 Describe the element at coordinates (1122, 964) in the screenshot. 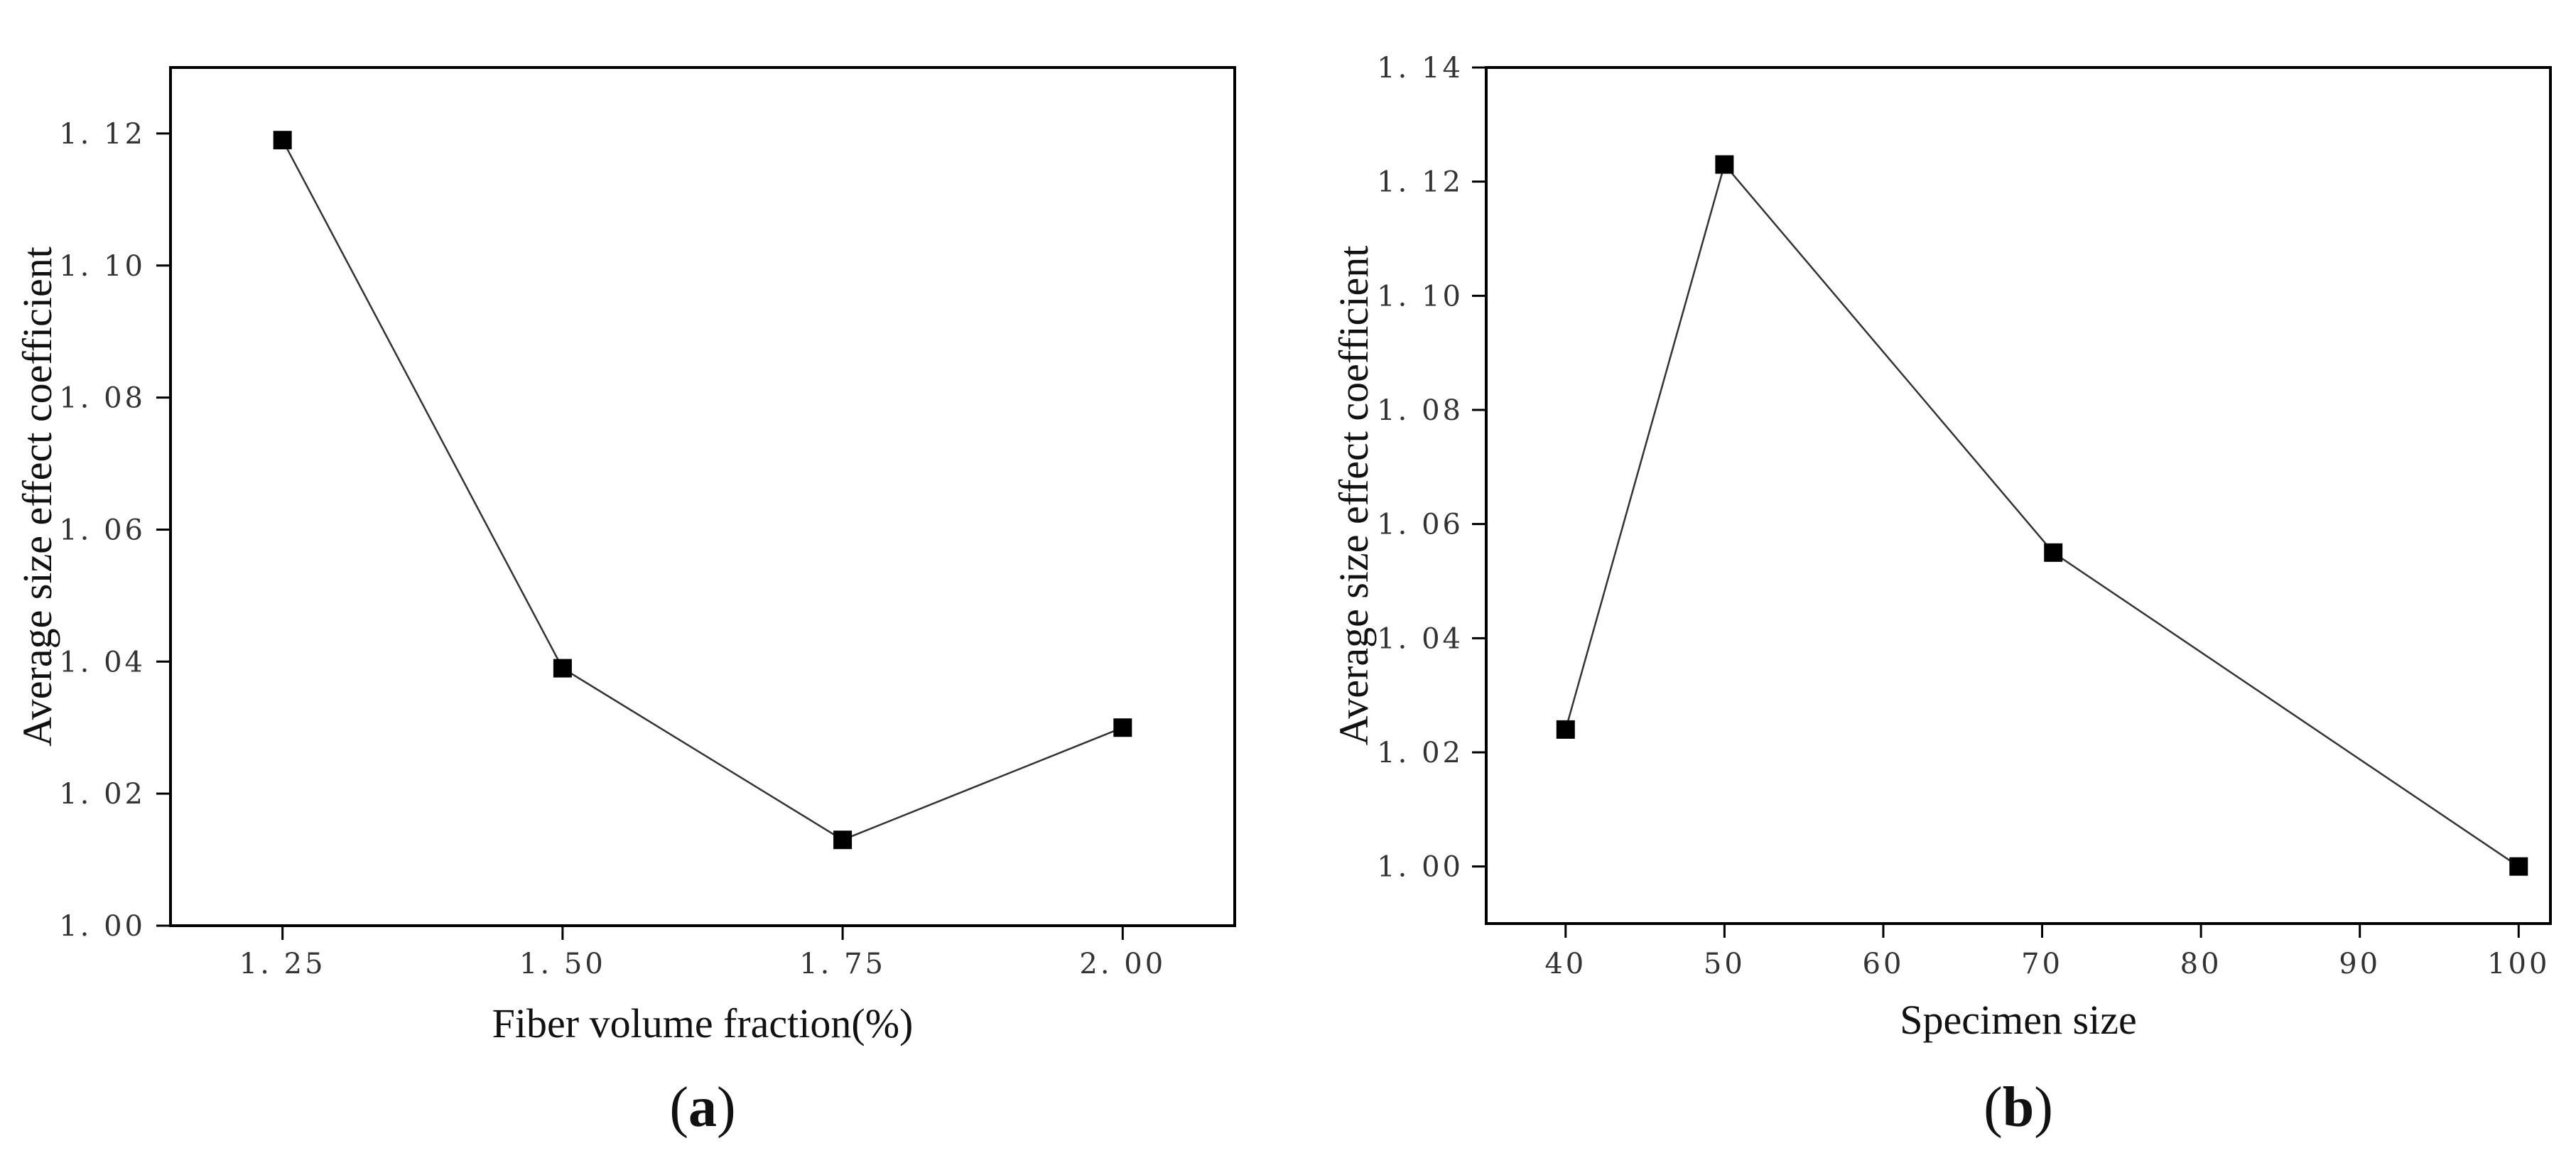

I see `x-tick-label-a: 2. 00` at that location.